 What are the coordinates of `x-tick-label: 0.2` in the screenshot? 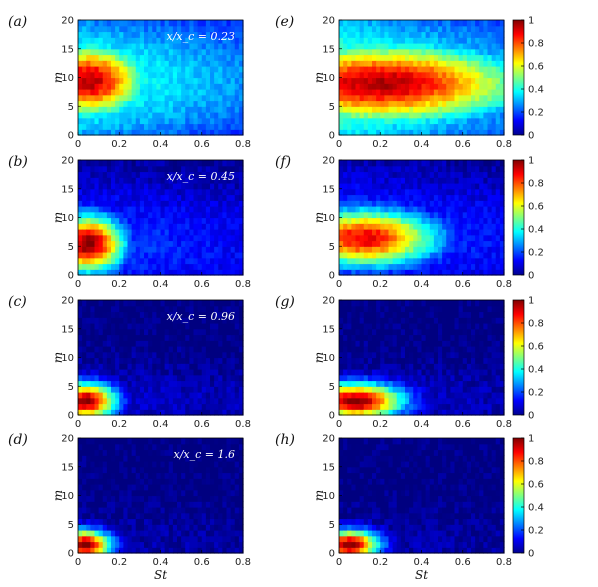 It's located at (380, 284).